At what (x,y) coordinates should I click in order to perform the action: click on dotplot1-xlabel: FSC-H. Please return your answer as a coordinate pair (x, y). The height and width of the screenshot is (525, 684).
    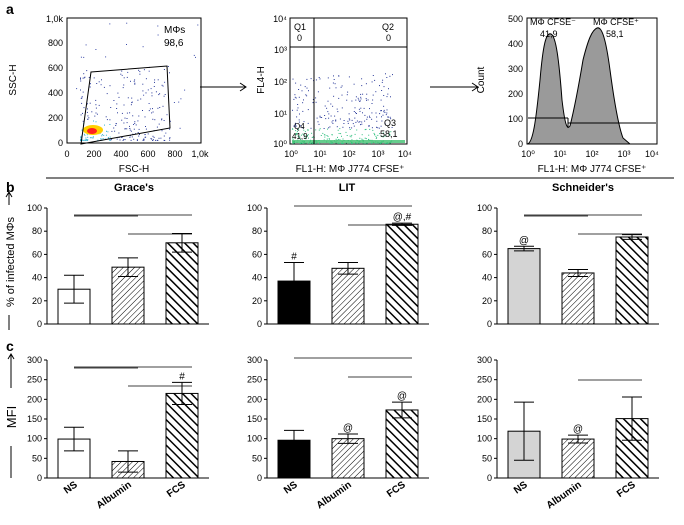
    Looking at the image, I should click on (134, 169).